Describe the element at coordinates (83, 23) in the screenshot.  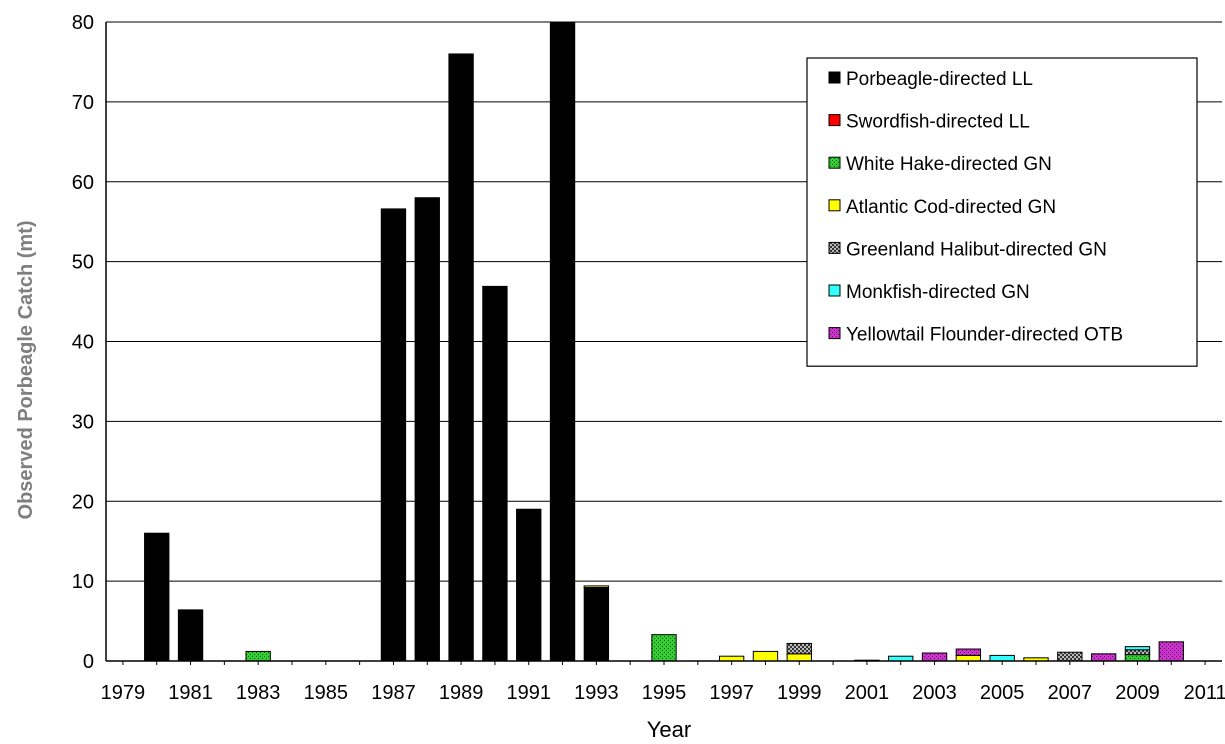
I see `y-tick-label: 80` at that location.